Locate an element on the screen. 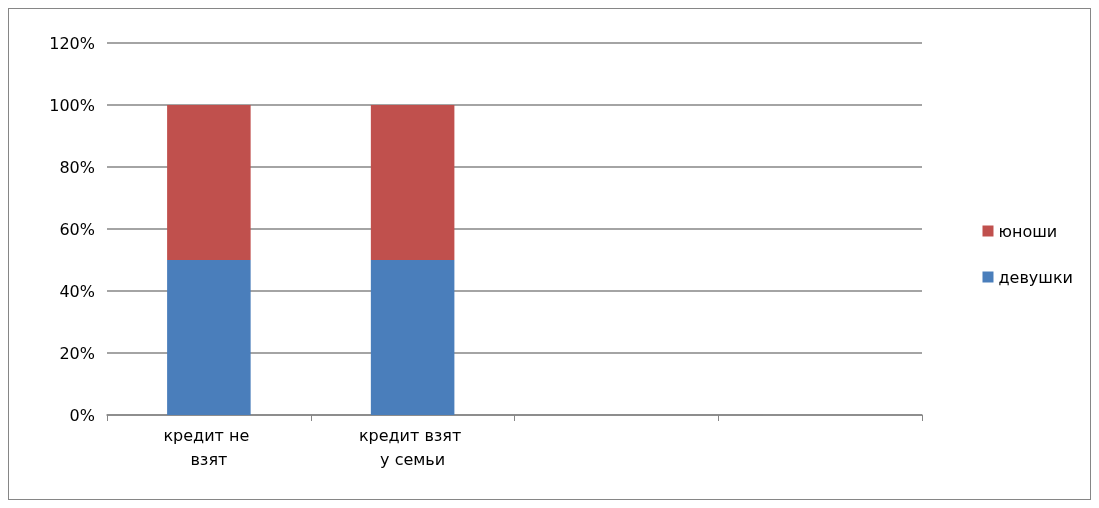  x-tick-label: кредит не взят is located at coordinates (209, 447).